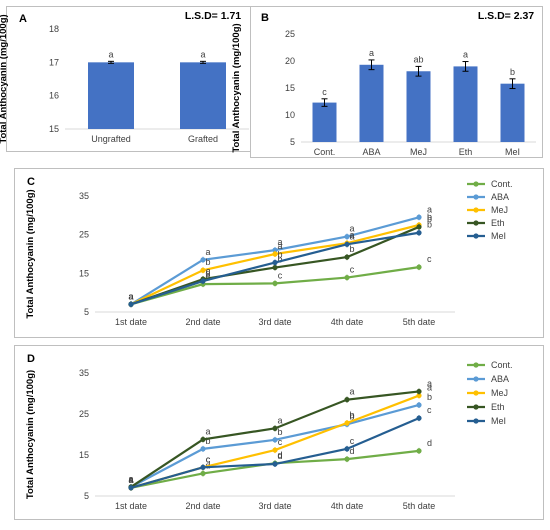  I want to click on x-tick-label: Grafted, so click(203, 139).